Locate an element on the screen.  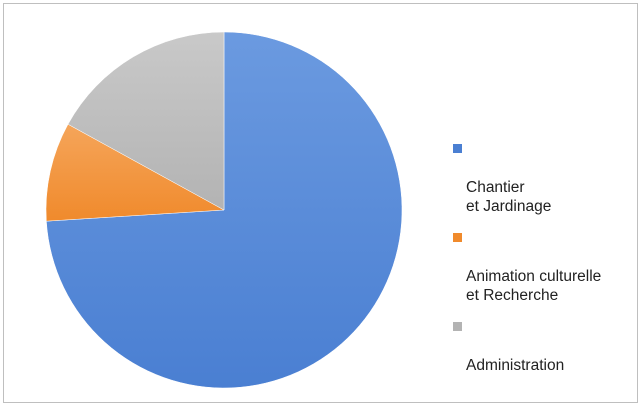
legend-item-animation: Animation culturelle et Recherche is located at coordinates (545, 267).